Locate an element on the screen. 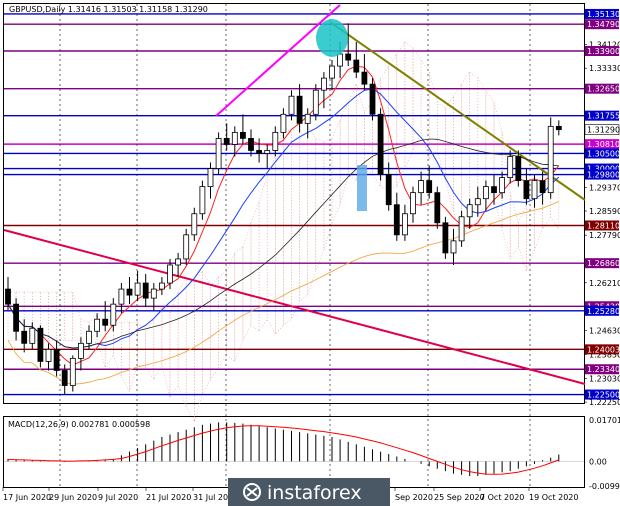 The height and width of the screenshot is (506, 620). current-price-bg is located at coordinates (602, 129).